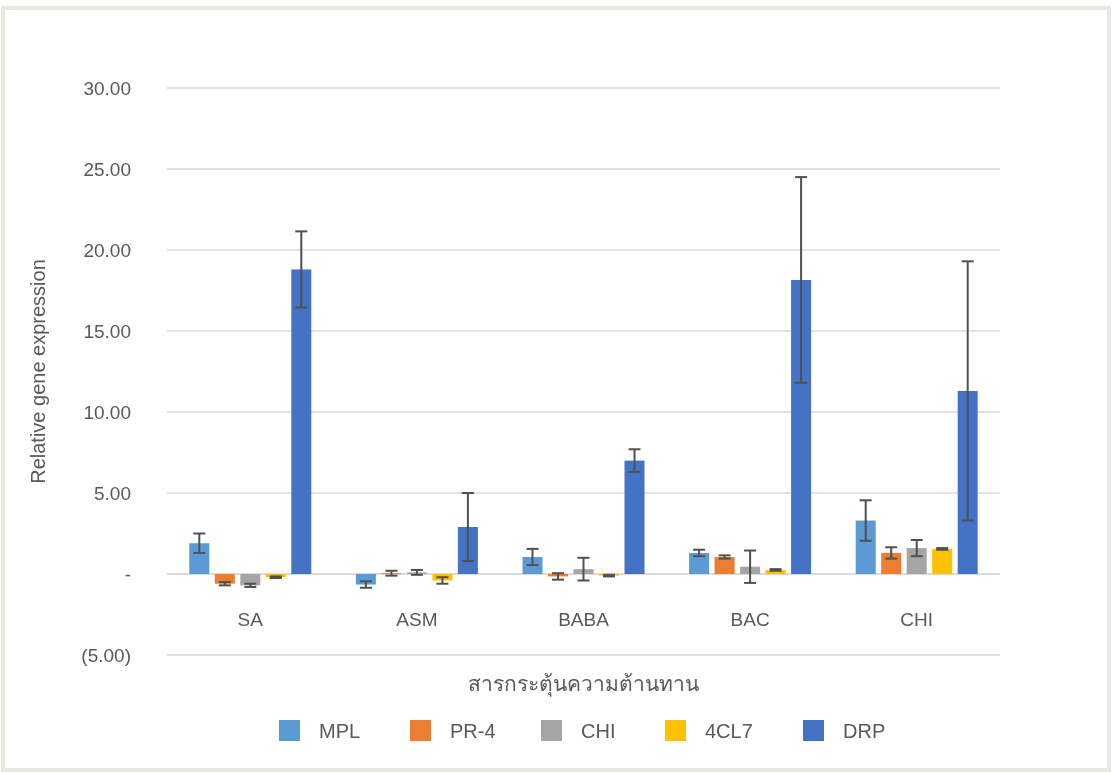 The width and height of the screenshot is (1113, 774). Describe the element at coordinates (106, 655) in the screenshot. I see `y-tick-label: (5.00)` at that location.